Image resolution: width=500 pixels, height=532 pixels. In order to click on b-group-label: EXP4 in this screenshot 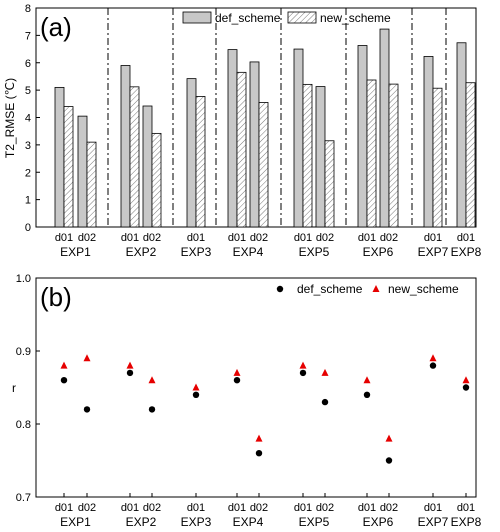, I will do `click(248, 522)`.